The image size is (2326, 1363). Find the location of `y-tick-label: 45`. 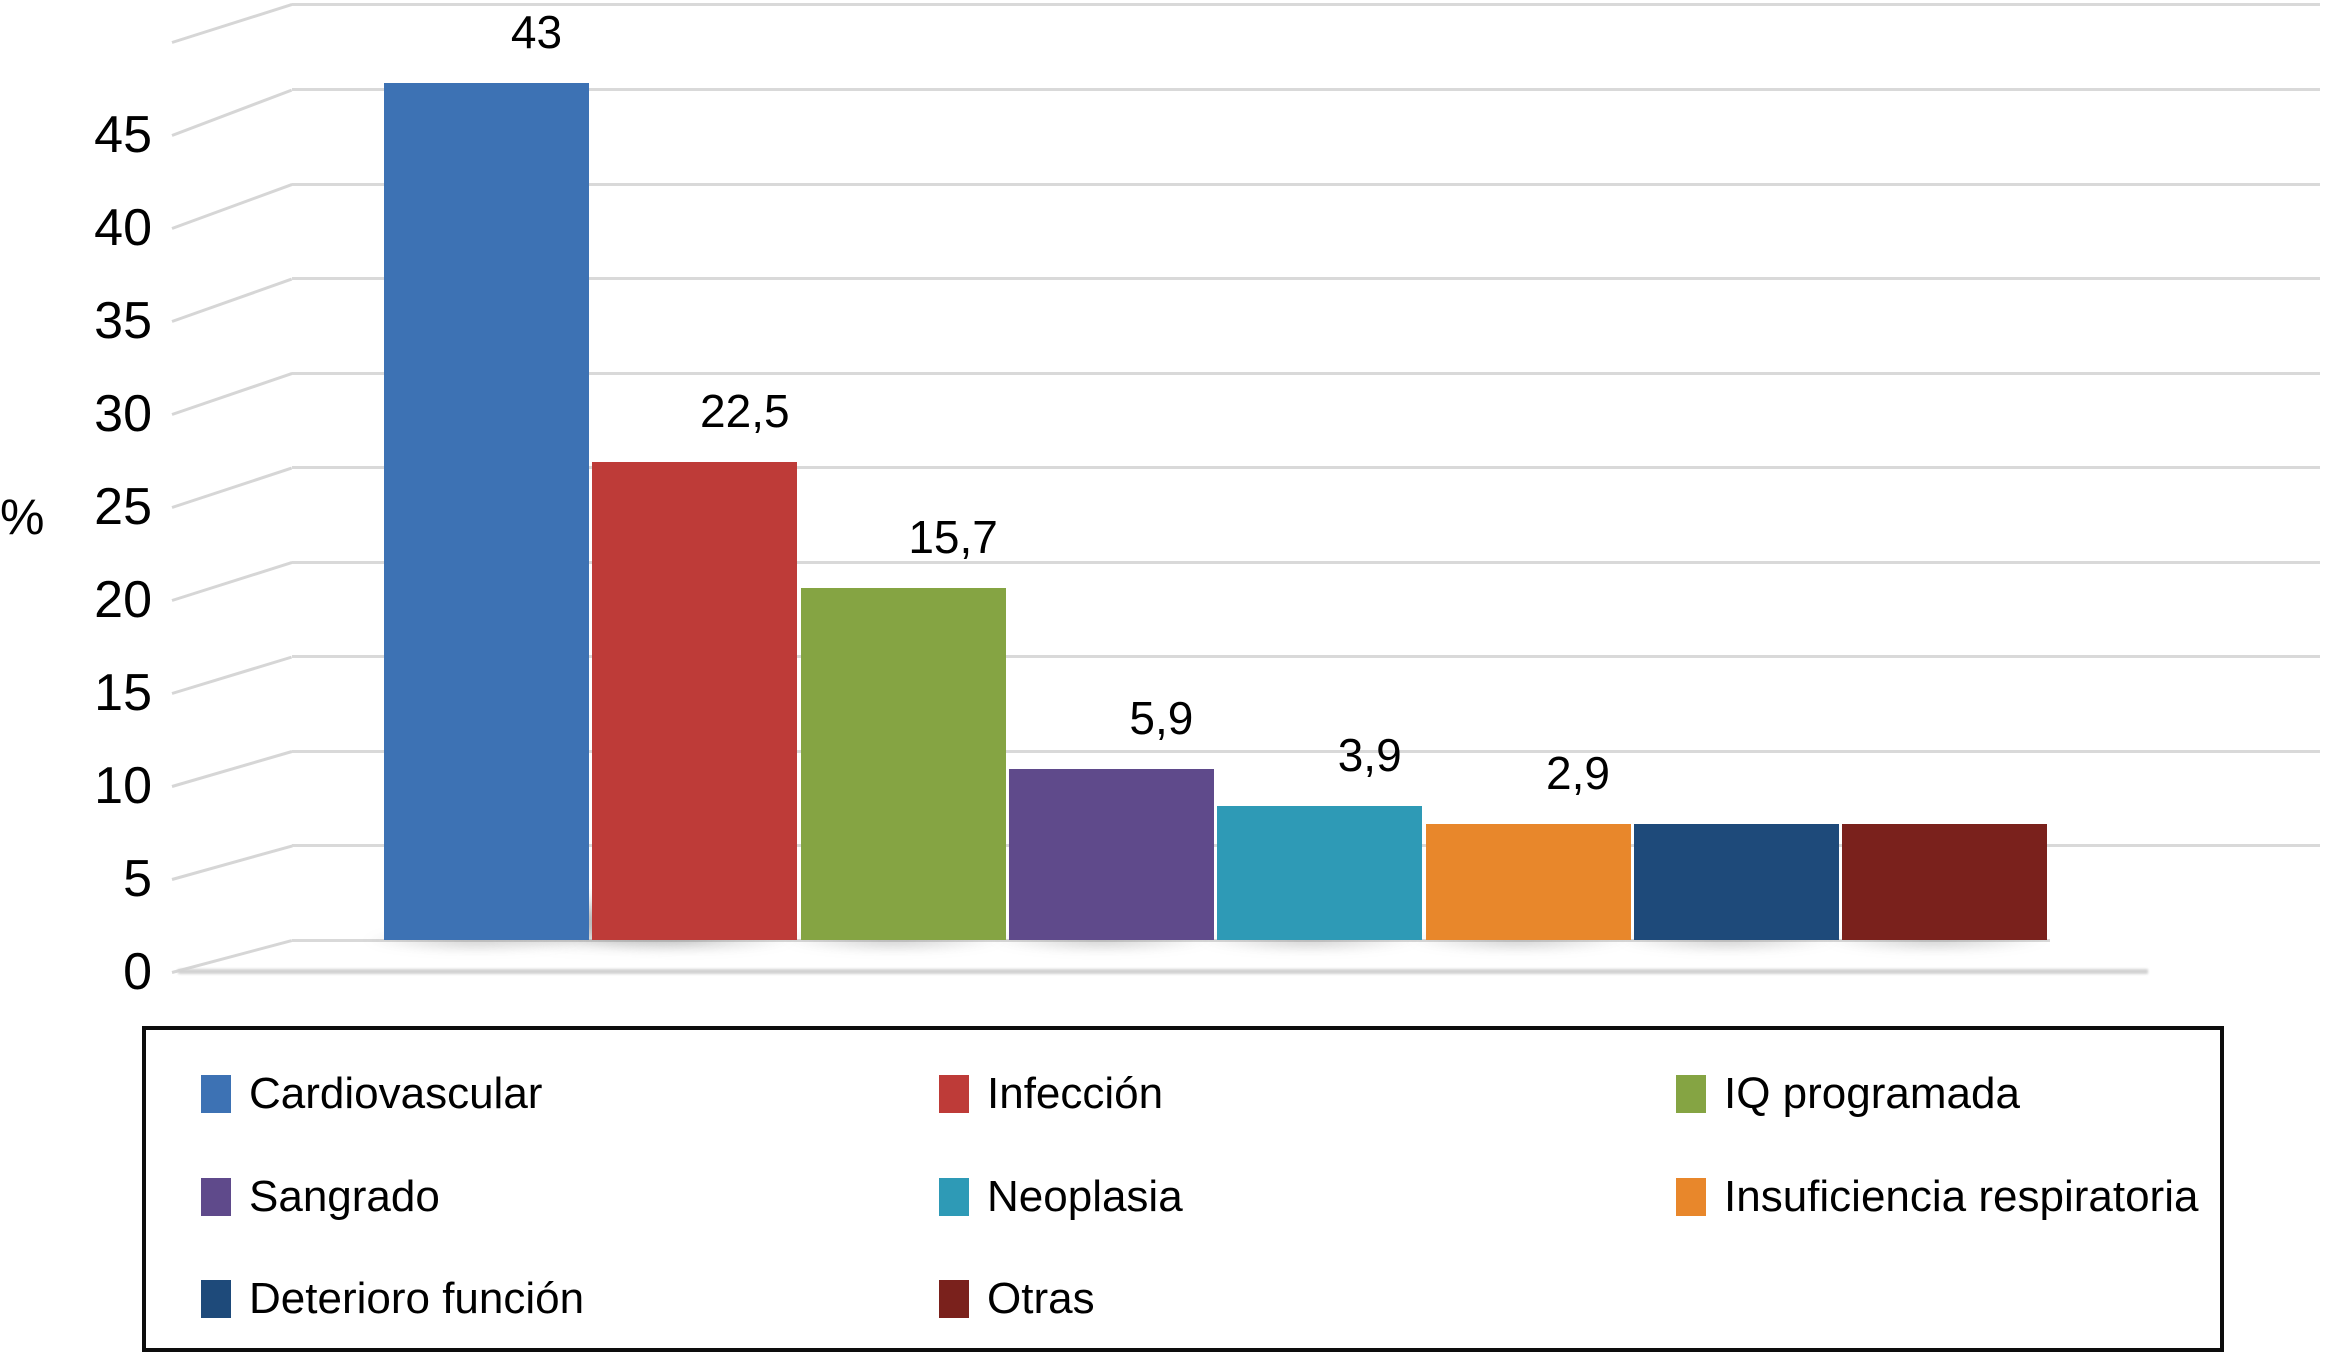

y-tick-label: 45 is located at coordinates (123, 135).